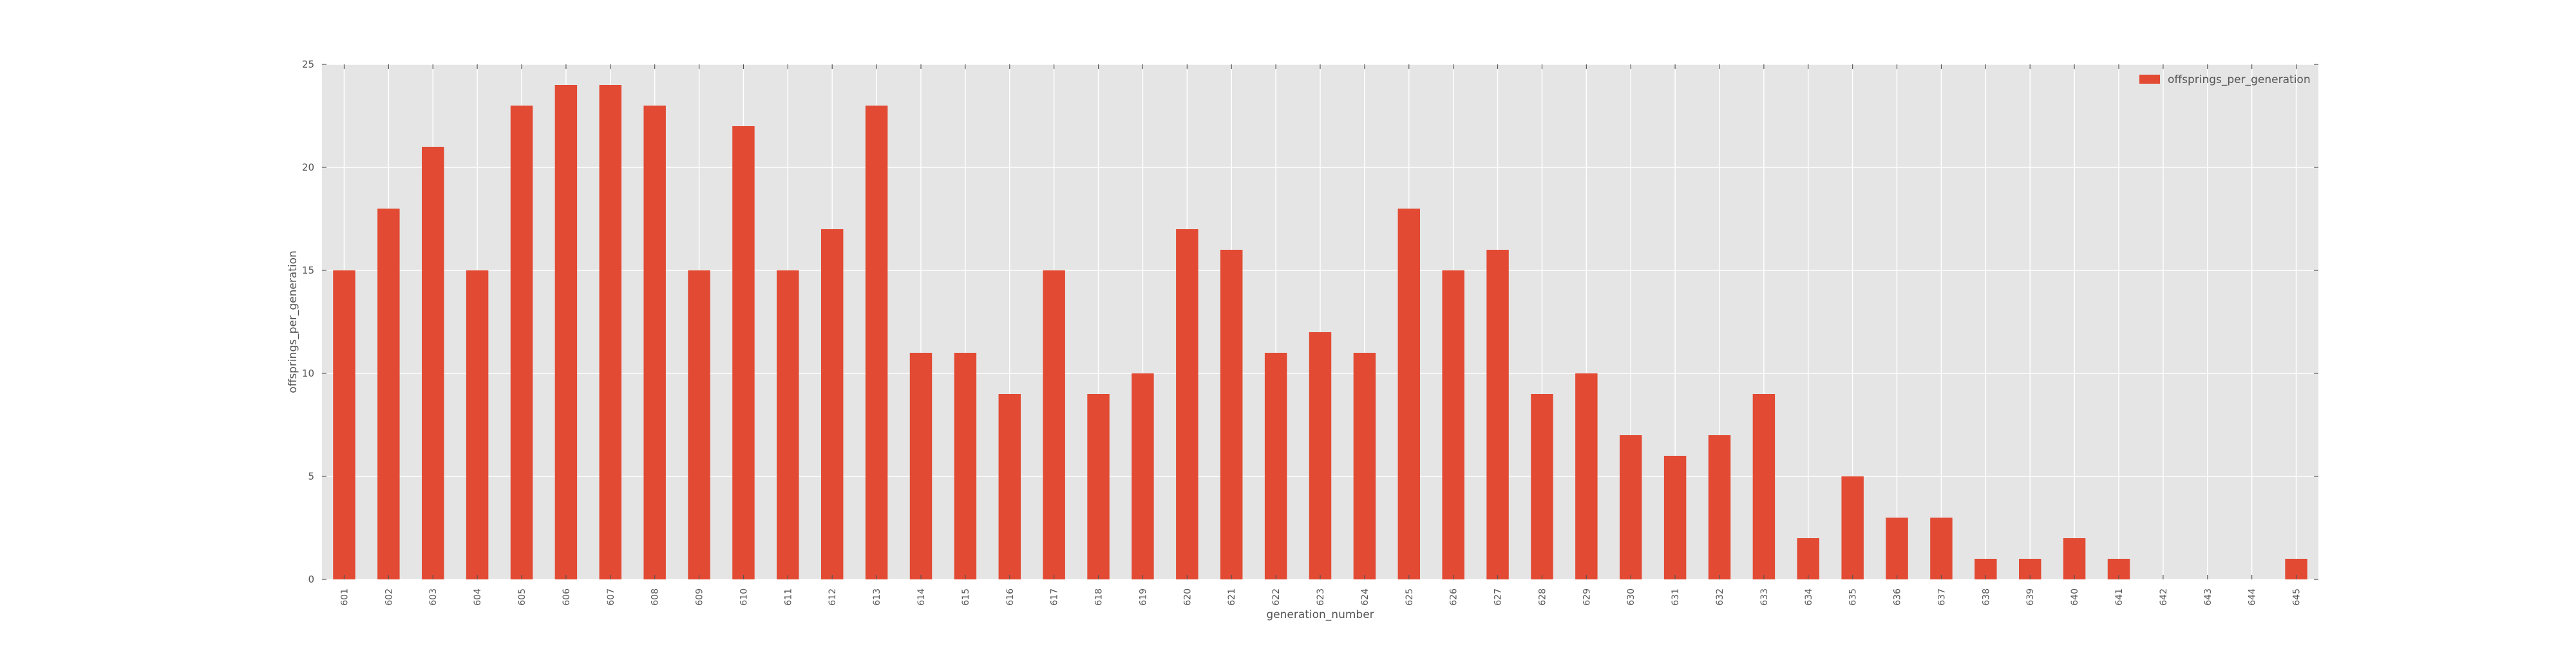 The height and width of the screenshot is (647, 2576). I want to click on x-tick-label: 604, so click(478, 597).